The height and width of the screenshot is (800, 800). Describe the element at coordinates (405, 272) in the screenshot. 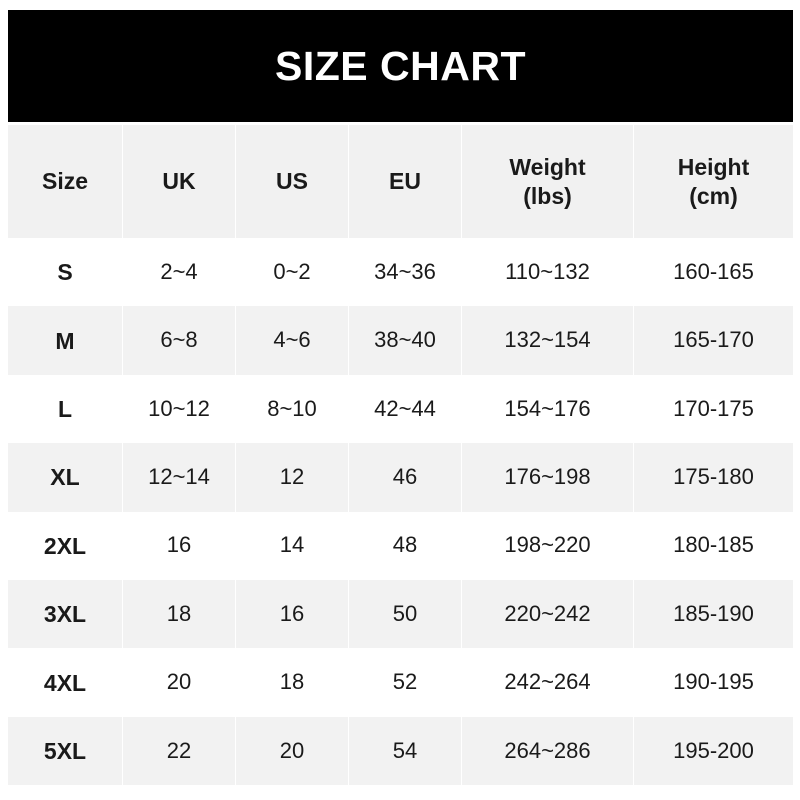

I see `cell-eu: 34~36` at that location.